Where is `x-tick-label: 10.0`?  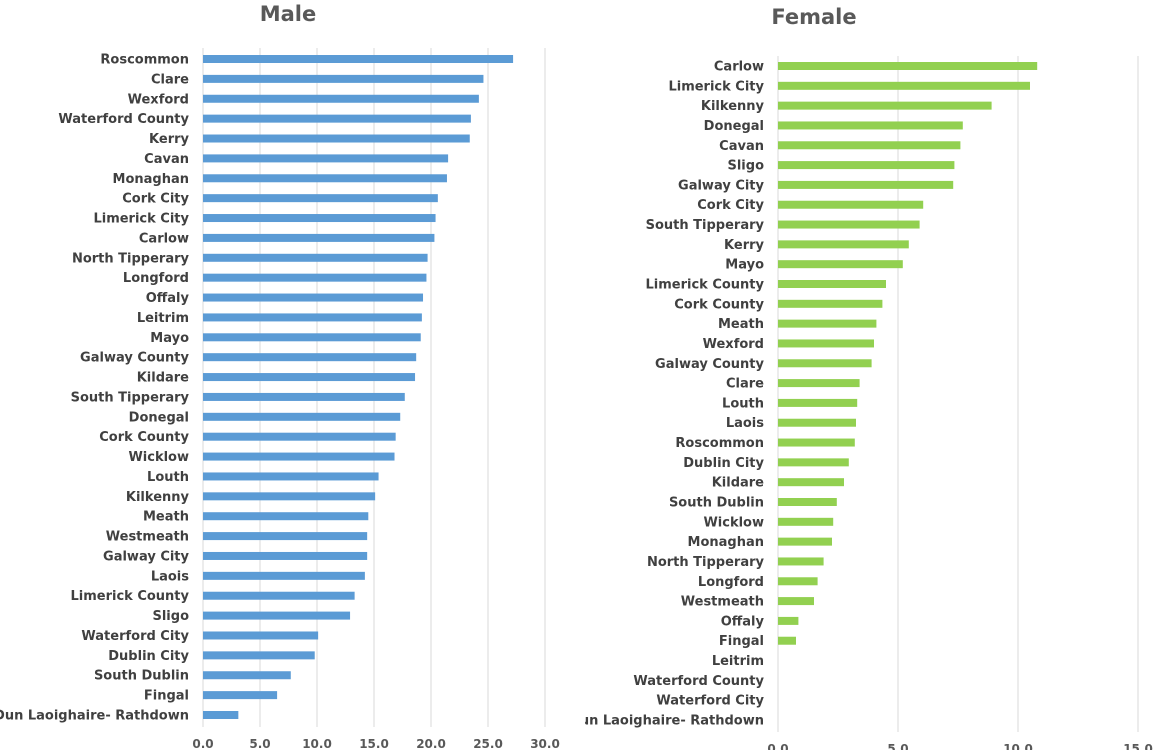
x-tick-label: 10.0 is located at coordinates (317, 743).